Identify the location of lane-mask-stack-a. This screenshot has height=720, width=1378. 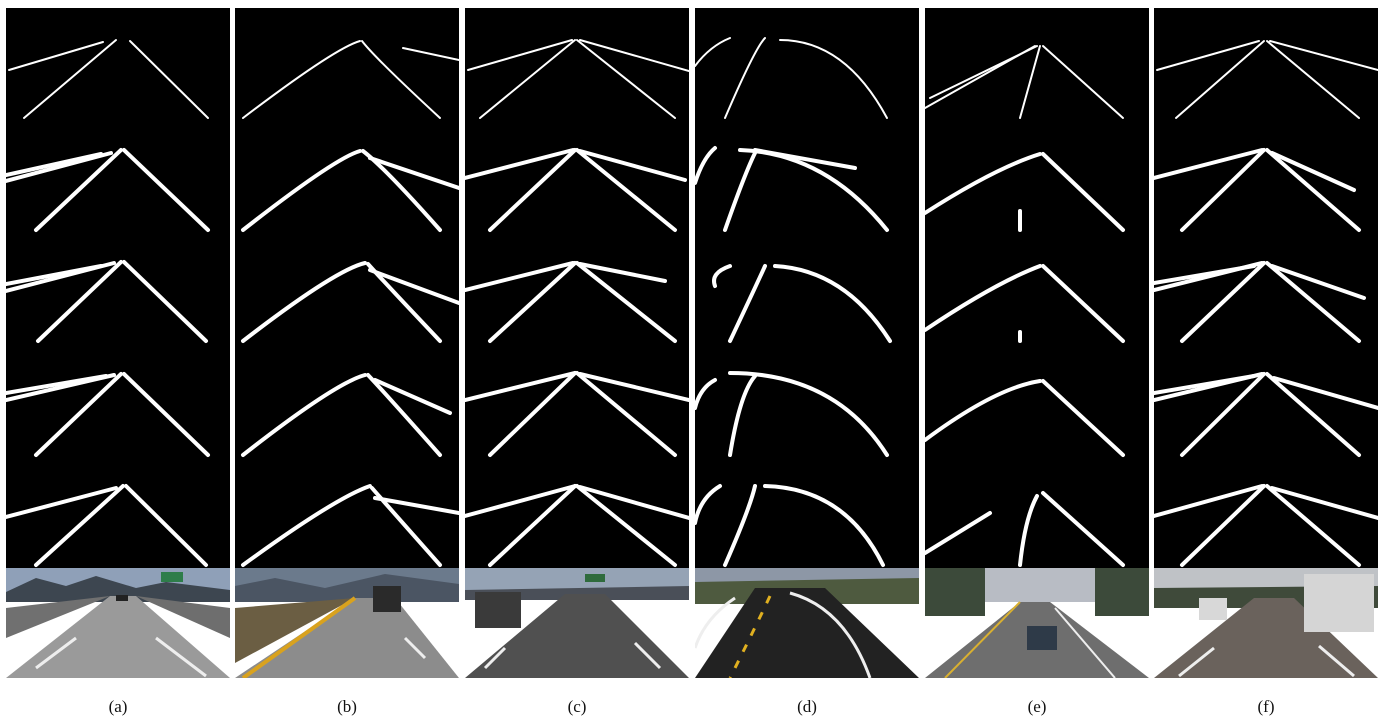
(118, 288).